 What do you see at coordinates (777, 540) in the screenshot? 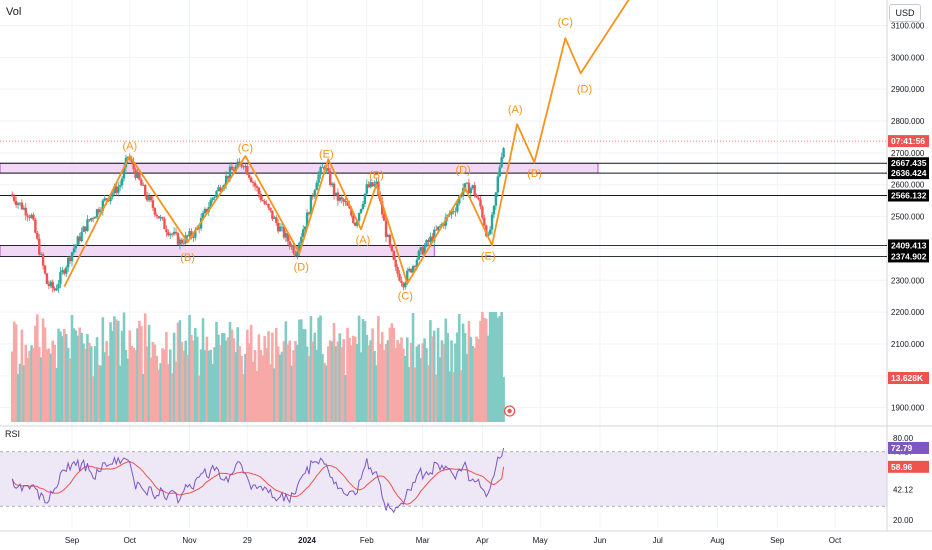
I see `time-tick-label: Sep` at bounding box center [777, 540].